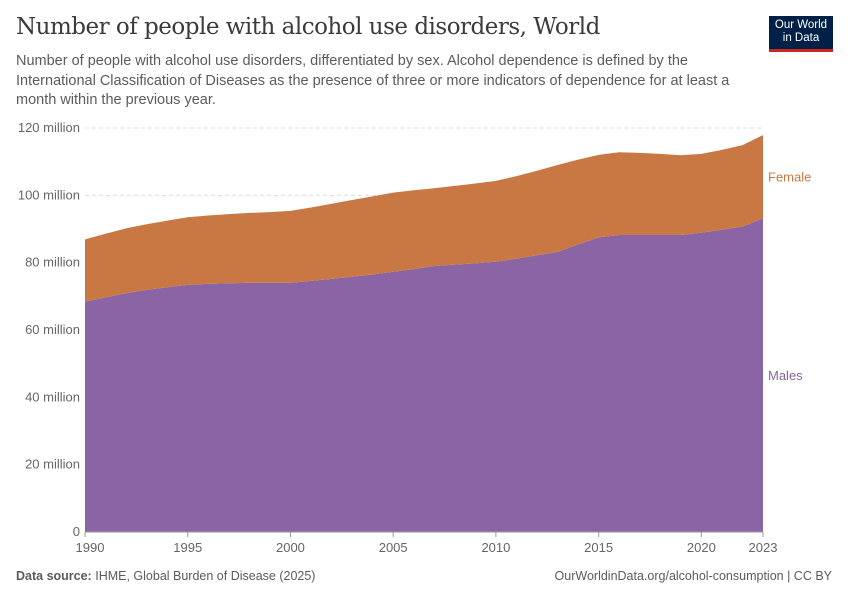  What do you see at coordinates (801, 34) in the screenshot?
I see `owid-logo: Our World in Data` at bounding box center [801, 34].